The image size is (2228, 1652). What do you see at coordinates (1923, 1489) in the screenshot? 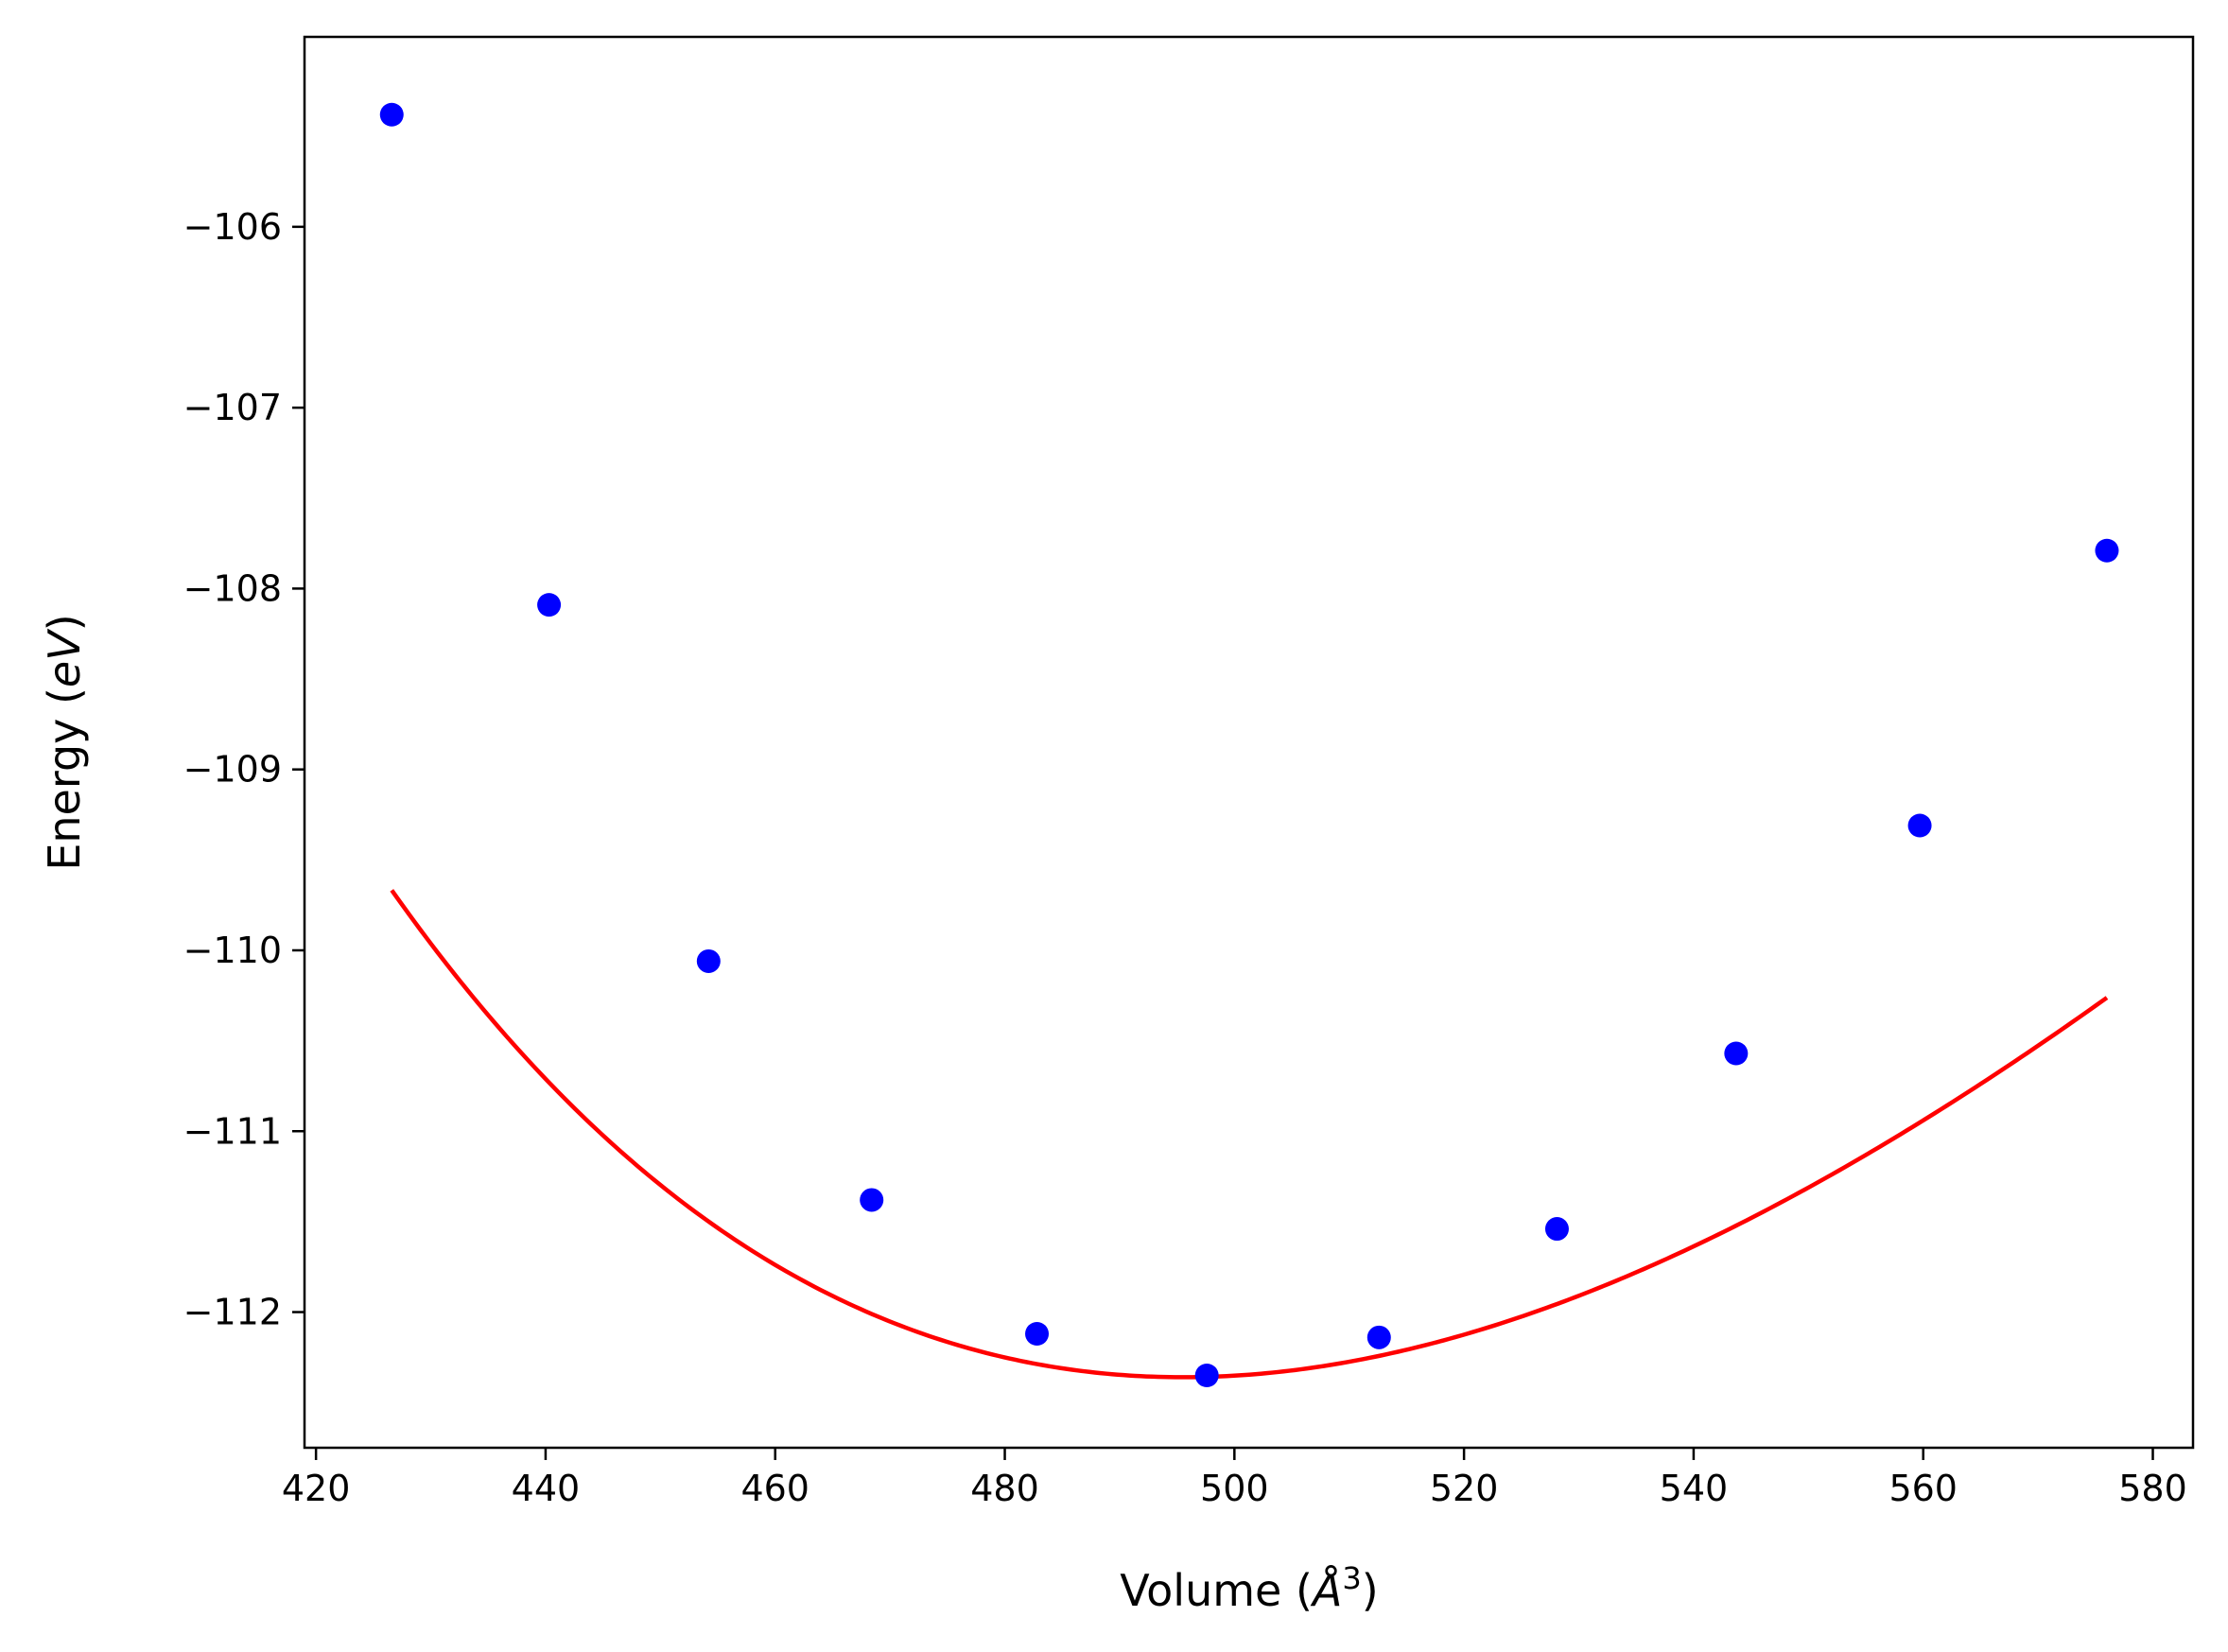
I see `x-tick-label: 560` at bounding box center [1923, 1489].